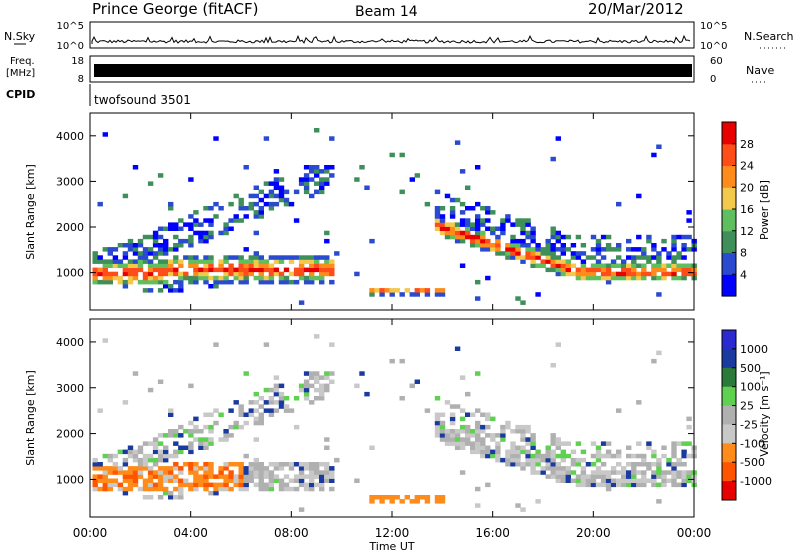 The height and width of the screenshot is (554, 800). I want to click on freq-label-line1: Freq., so click(22, 61).